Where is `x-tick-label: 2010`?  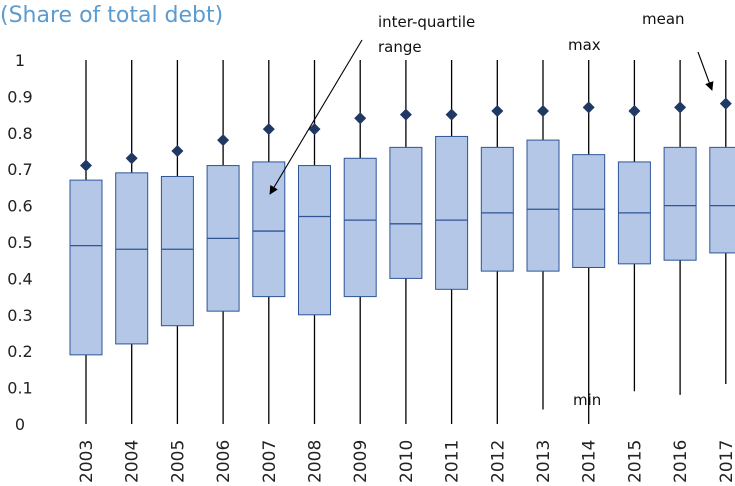
x-tick-label: 2010 is located at coordinates (407, 461).